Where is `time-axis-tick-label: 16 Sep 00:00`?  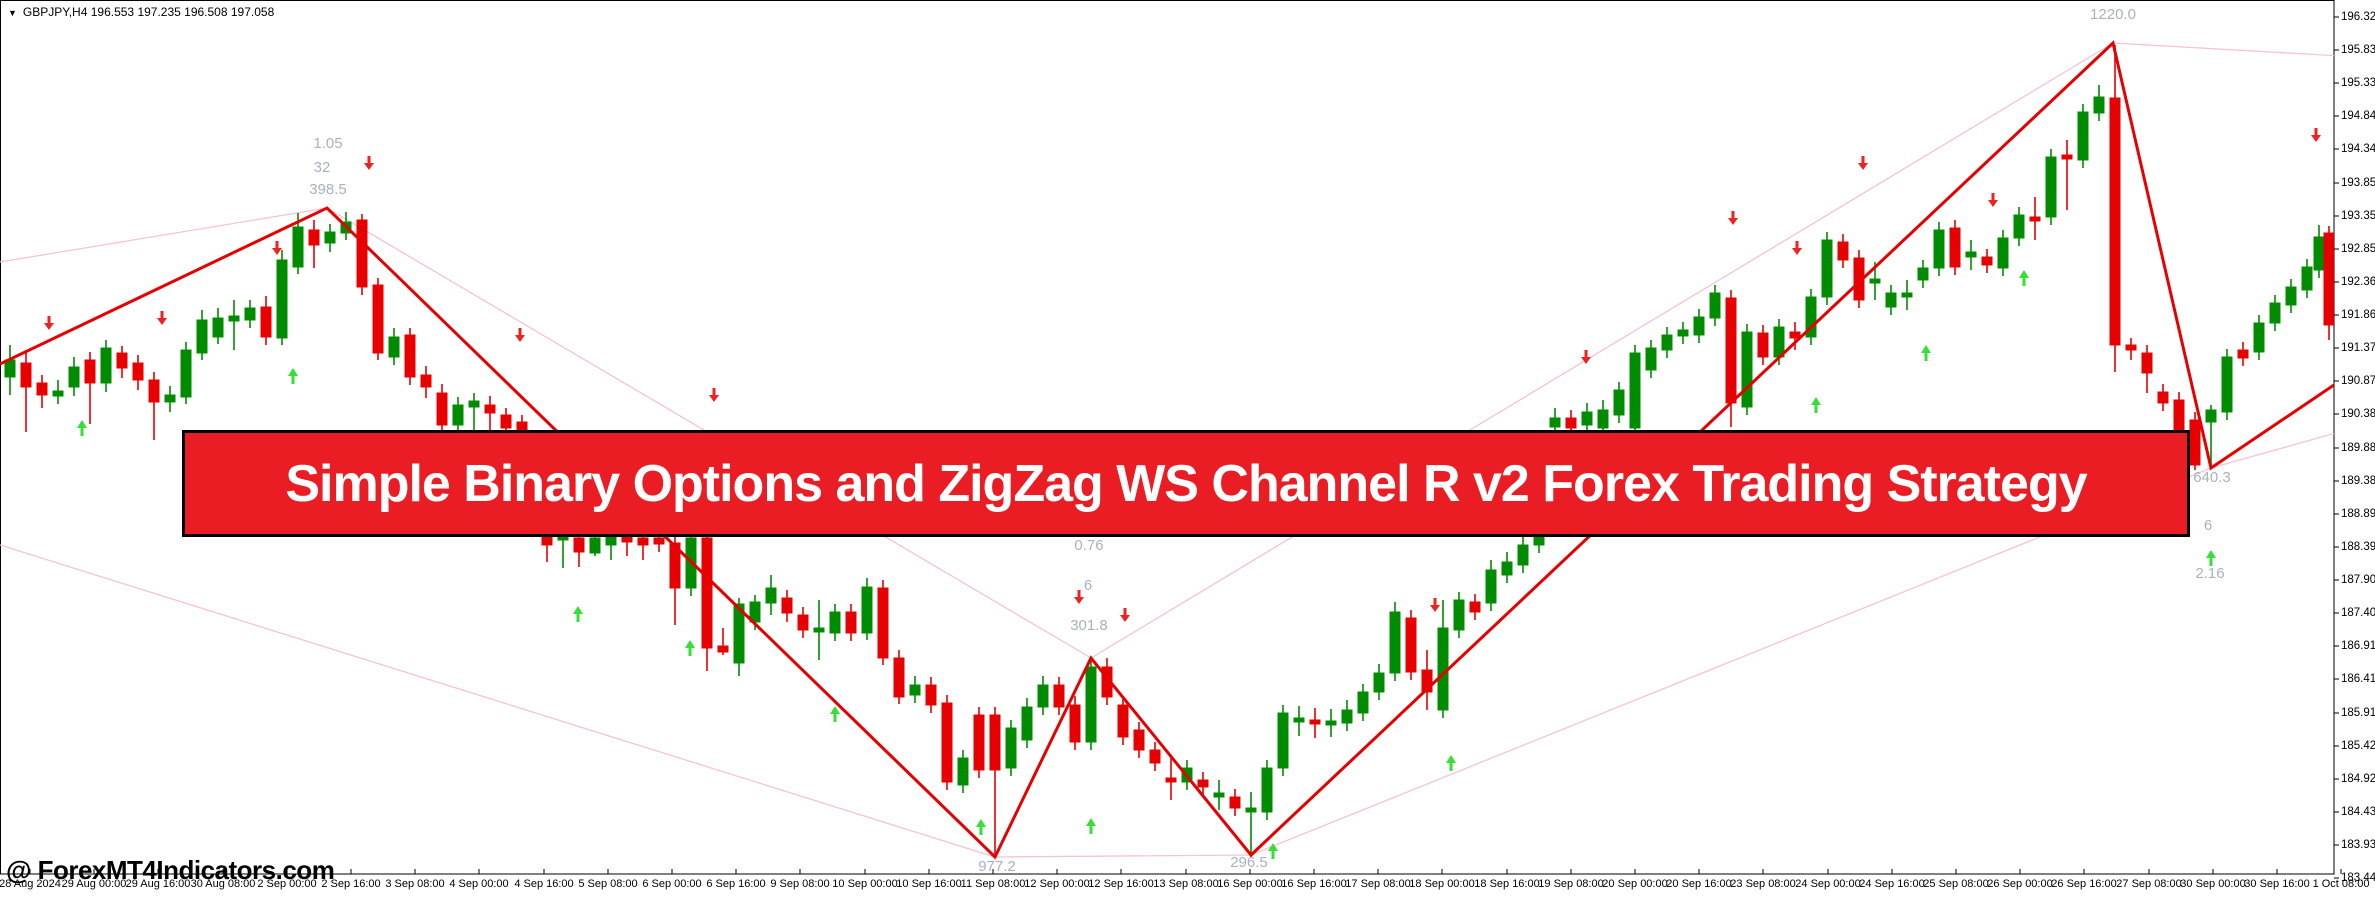 time-axis-tick-label: 16 Sep 00:00 is located at coordinates (1250, 884).